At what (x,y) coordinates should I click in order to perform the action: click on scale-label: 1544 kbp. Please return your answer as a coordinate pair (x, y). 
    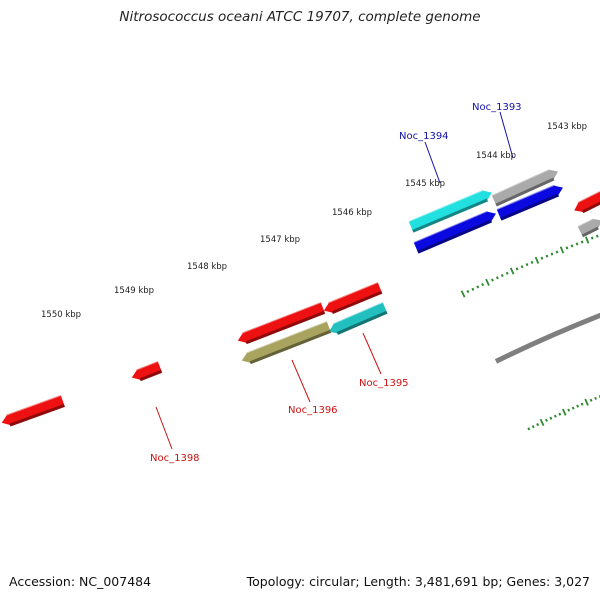
    Looking at the image, I should click on (496, 156).